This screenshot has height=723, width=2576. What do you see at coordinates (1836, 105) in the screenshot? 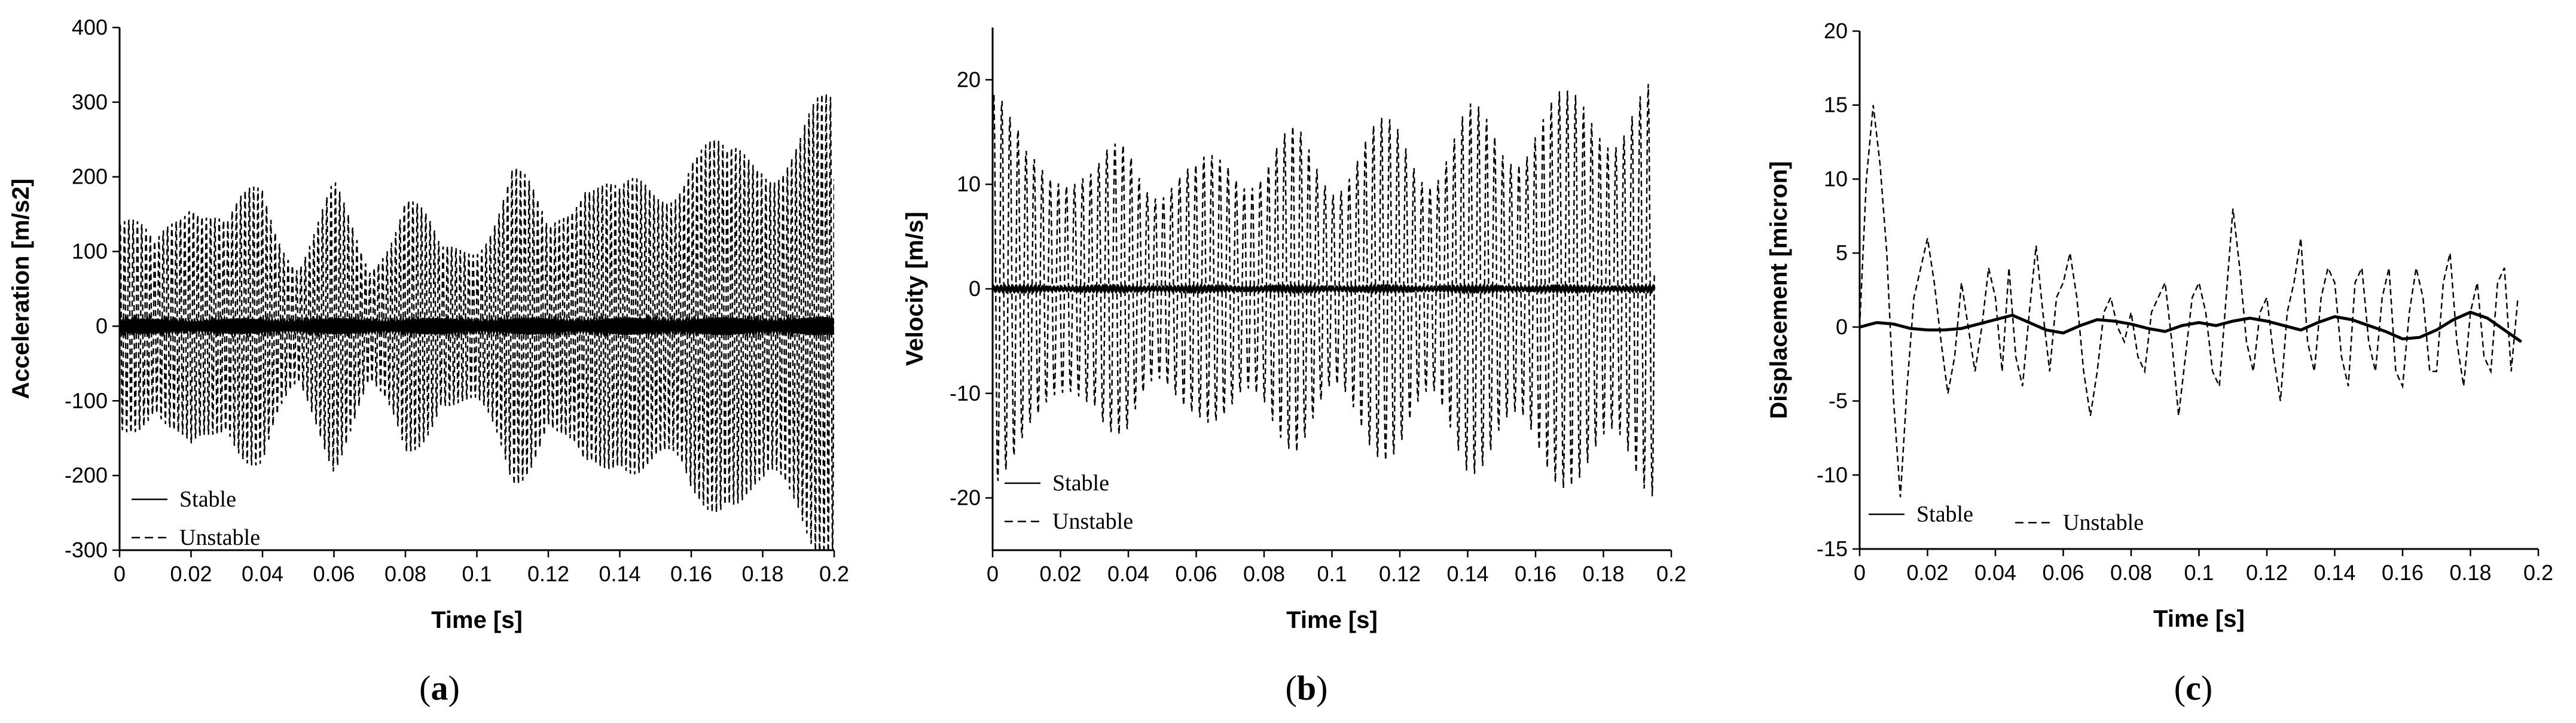
I see `y-tick-label: 15` at bounding box center [1836, 105].